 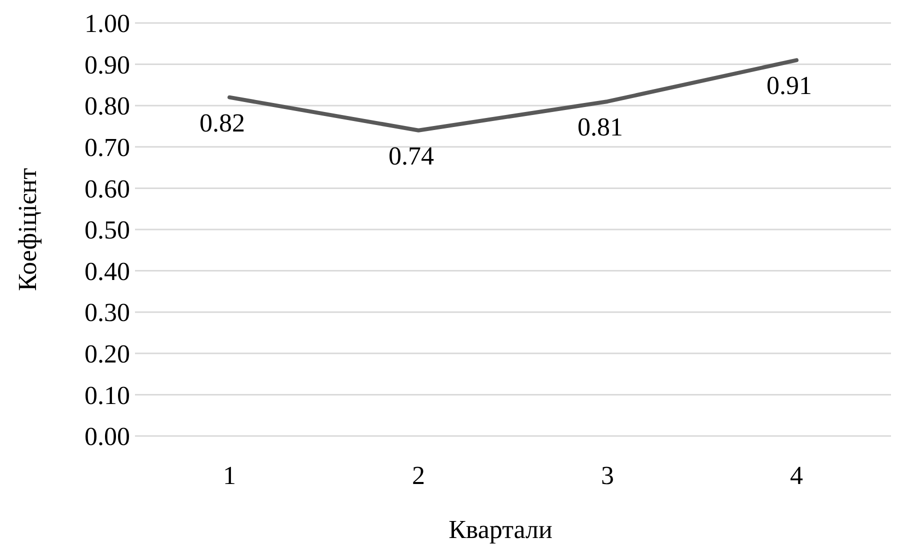 I want to click on y-axis-title: Коефіцієнт, so click(x=27, y=229).